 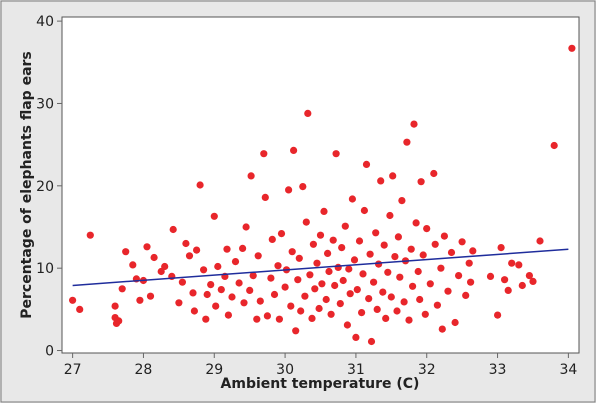 What do you see at coordinates (320, 365) in the screenshot?
I see `x-axis: 27 28 29 30 31 32 33 34` at bounding box center [320, 365].